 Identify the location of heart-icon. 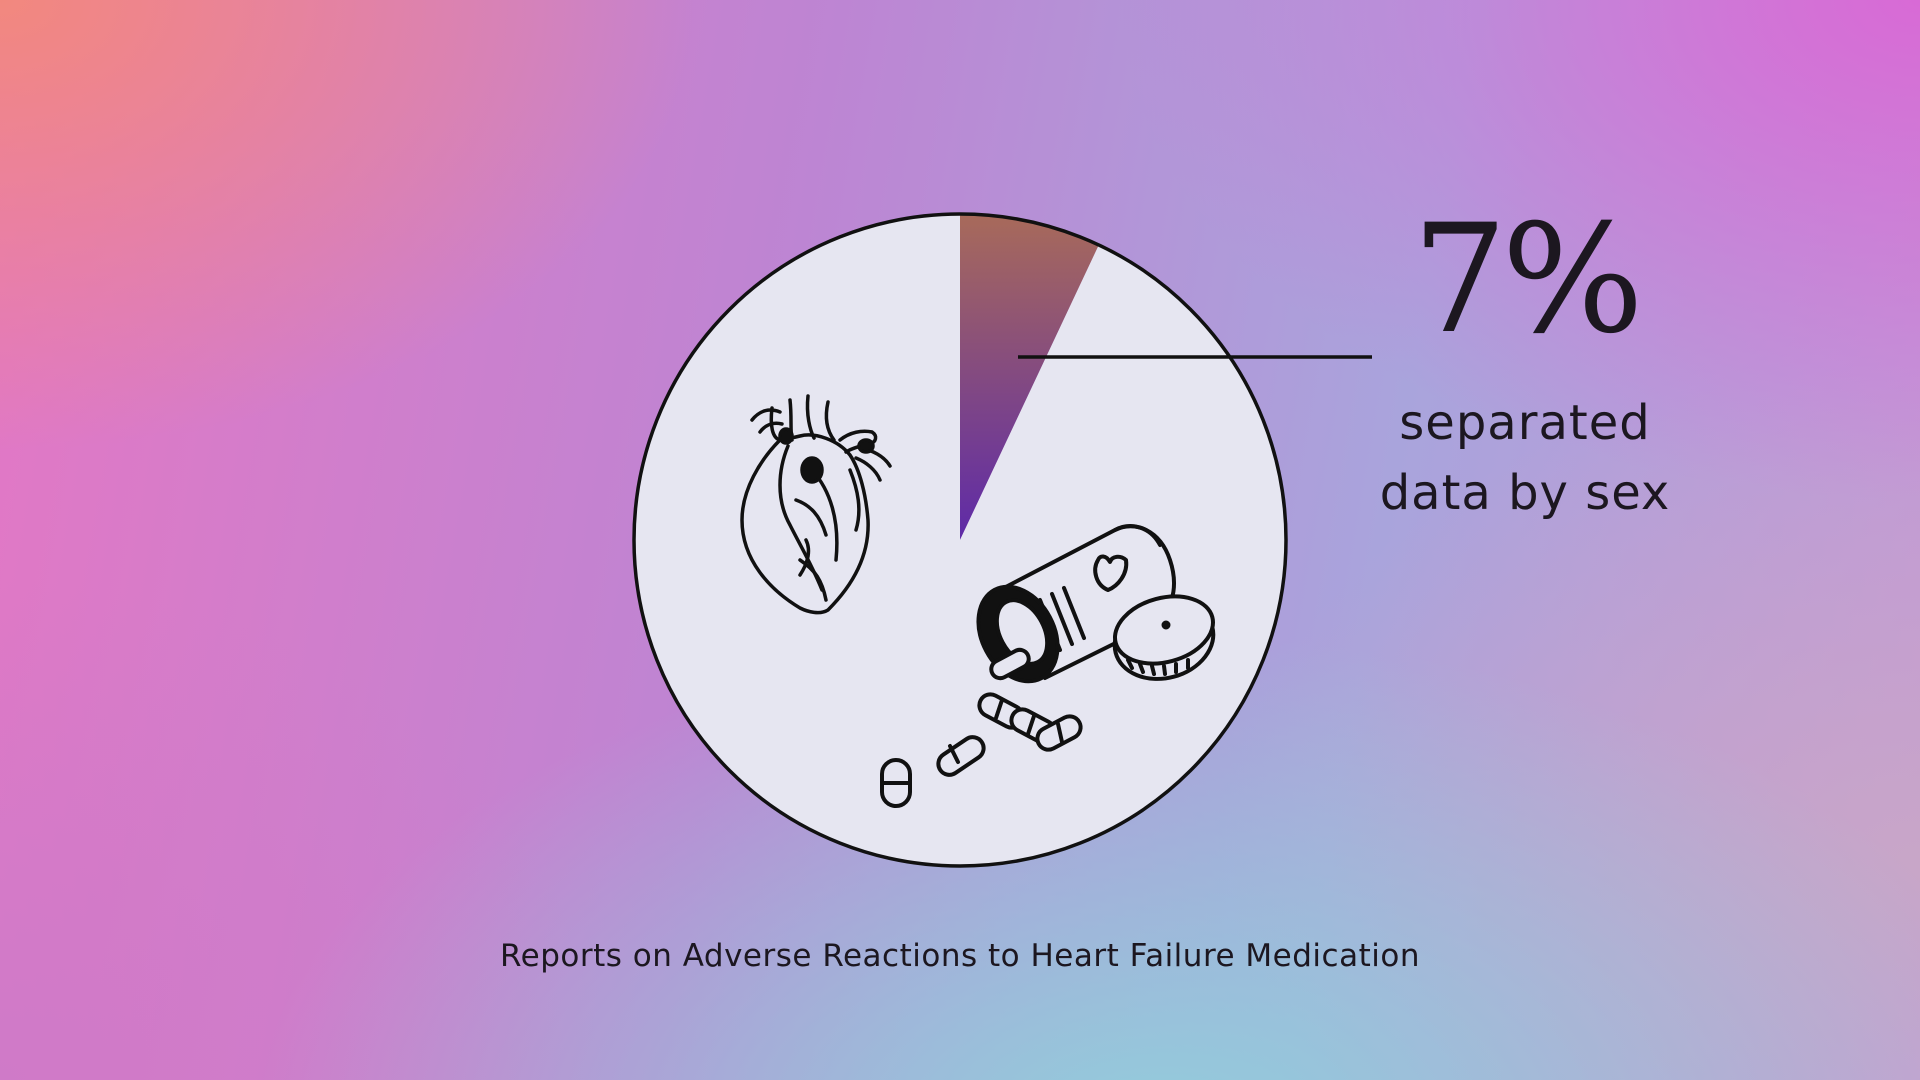
(816, 504).